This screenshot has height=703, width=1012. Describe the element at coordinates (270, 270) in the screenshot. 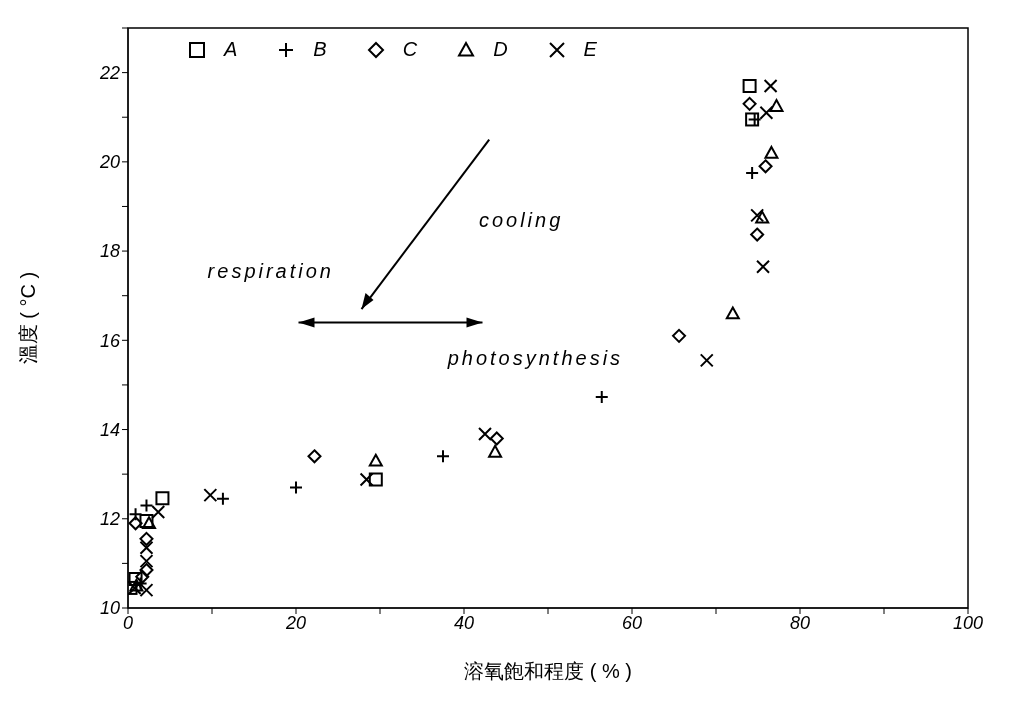

I see `annotation: respiration` at that location.